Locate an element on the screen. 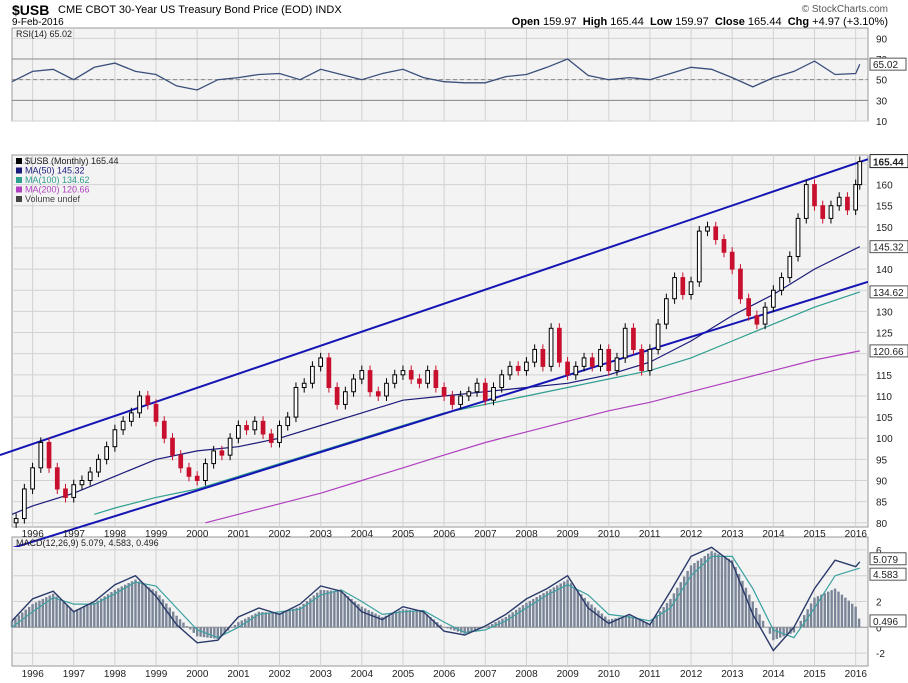 The image size is (908, 683). price-y-tick-label: 85 is located at coordinates (882, 503).